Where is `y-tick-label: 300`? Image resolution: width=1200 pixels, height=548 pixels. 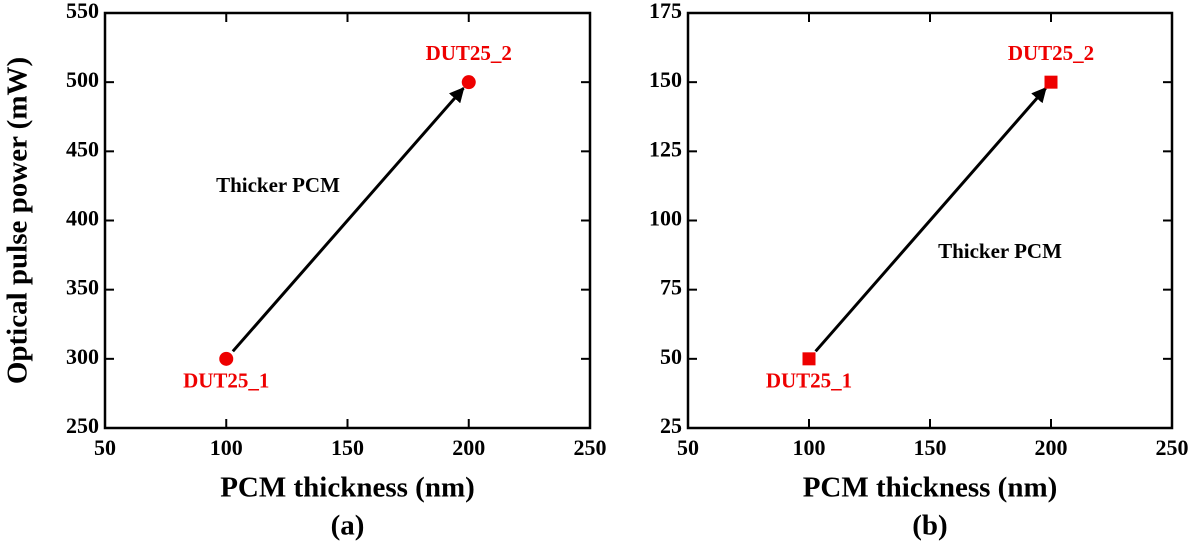 y-tick-label: 300 is located at coordinates (82, 356).